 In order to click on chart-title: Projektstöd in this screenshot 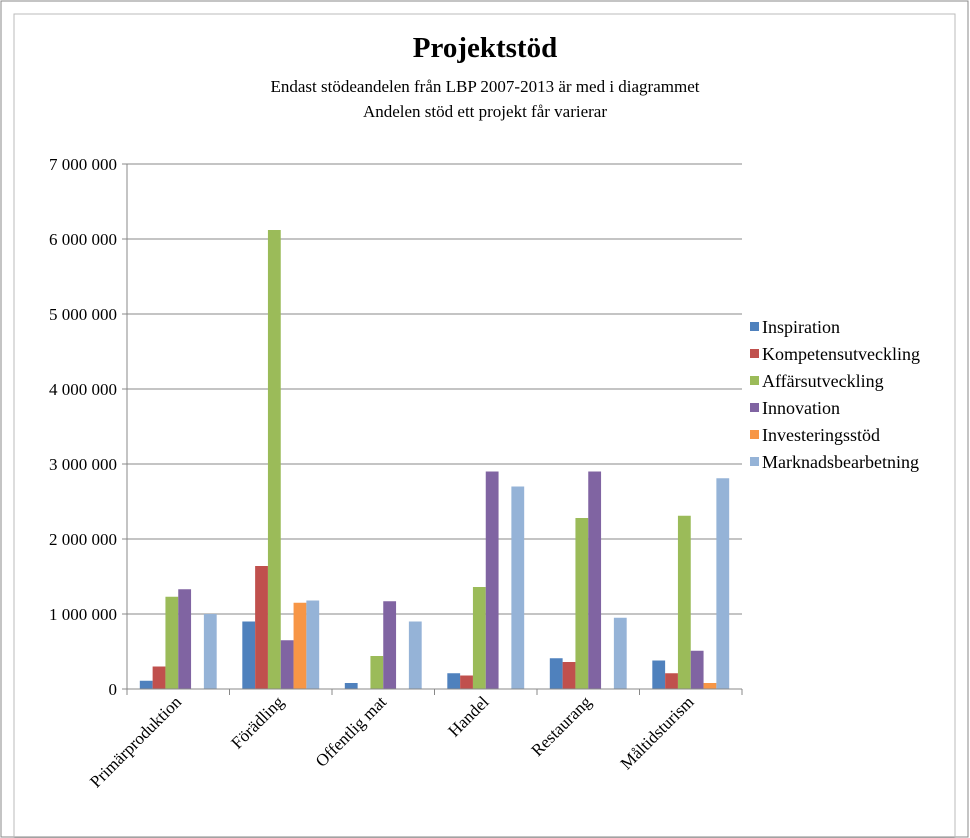, I will do `click(485, 48)`.